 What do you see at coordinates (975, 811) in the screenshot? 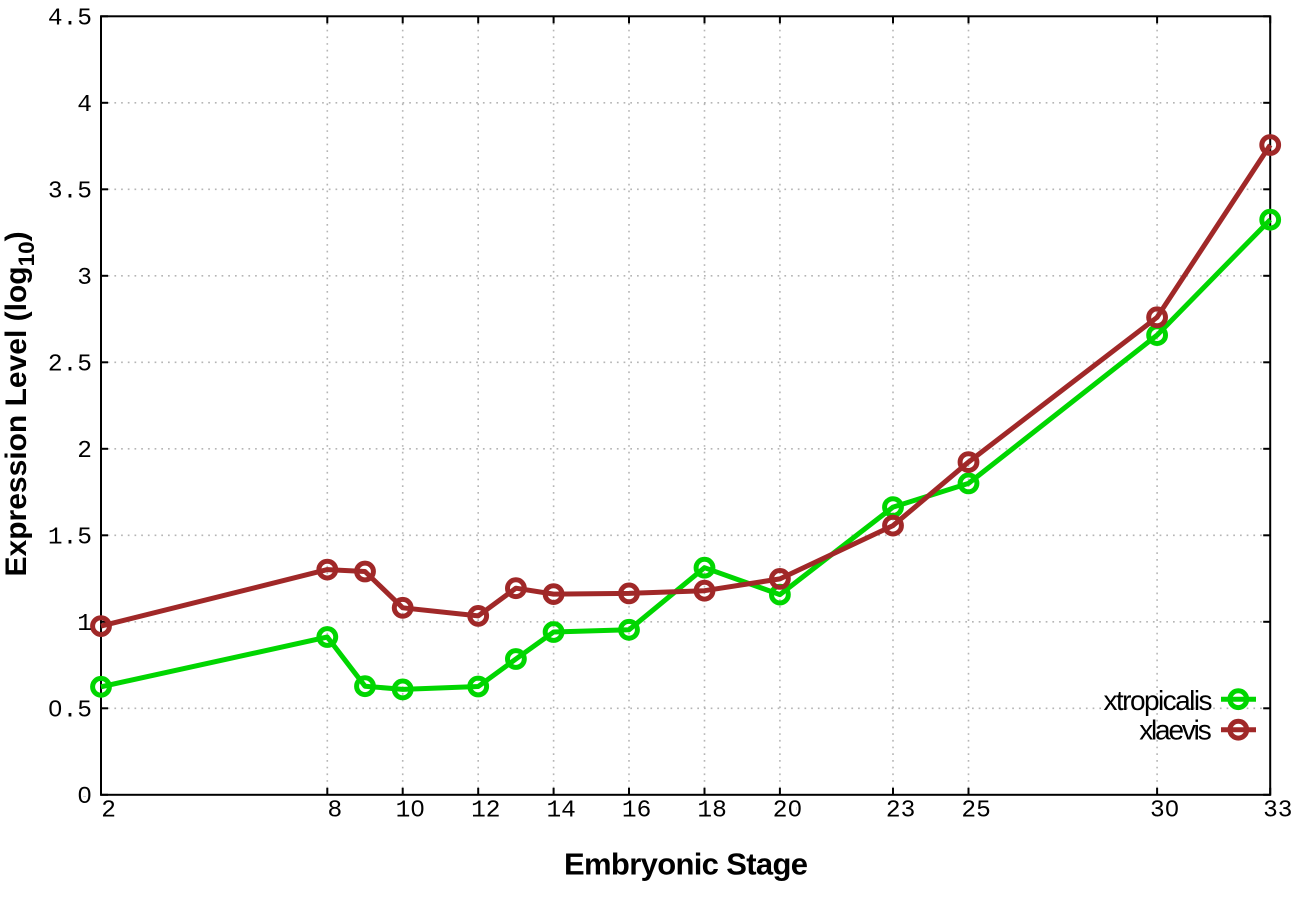
I see `svg-text: 25` at bounding box center [975, 811].